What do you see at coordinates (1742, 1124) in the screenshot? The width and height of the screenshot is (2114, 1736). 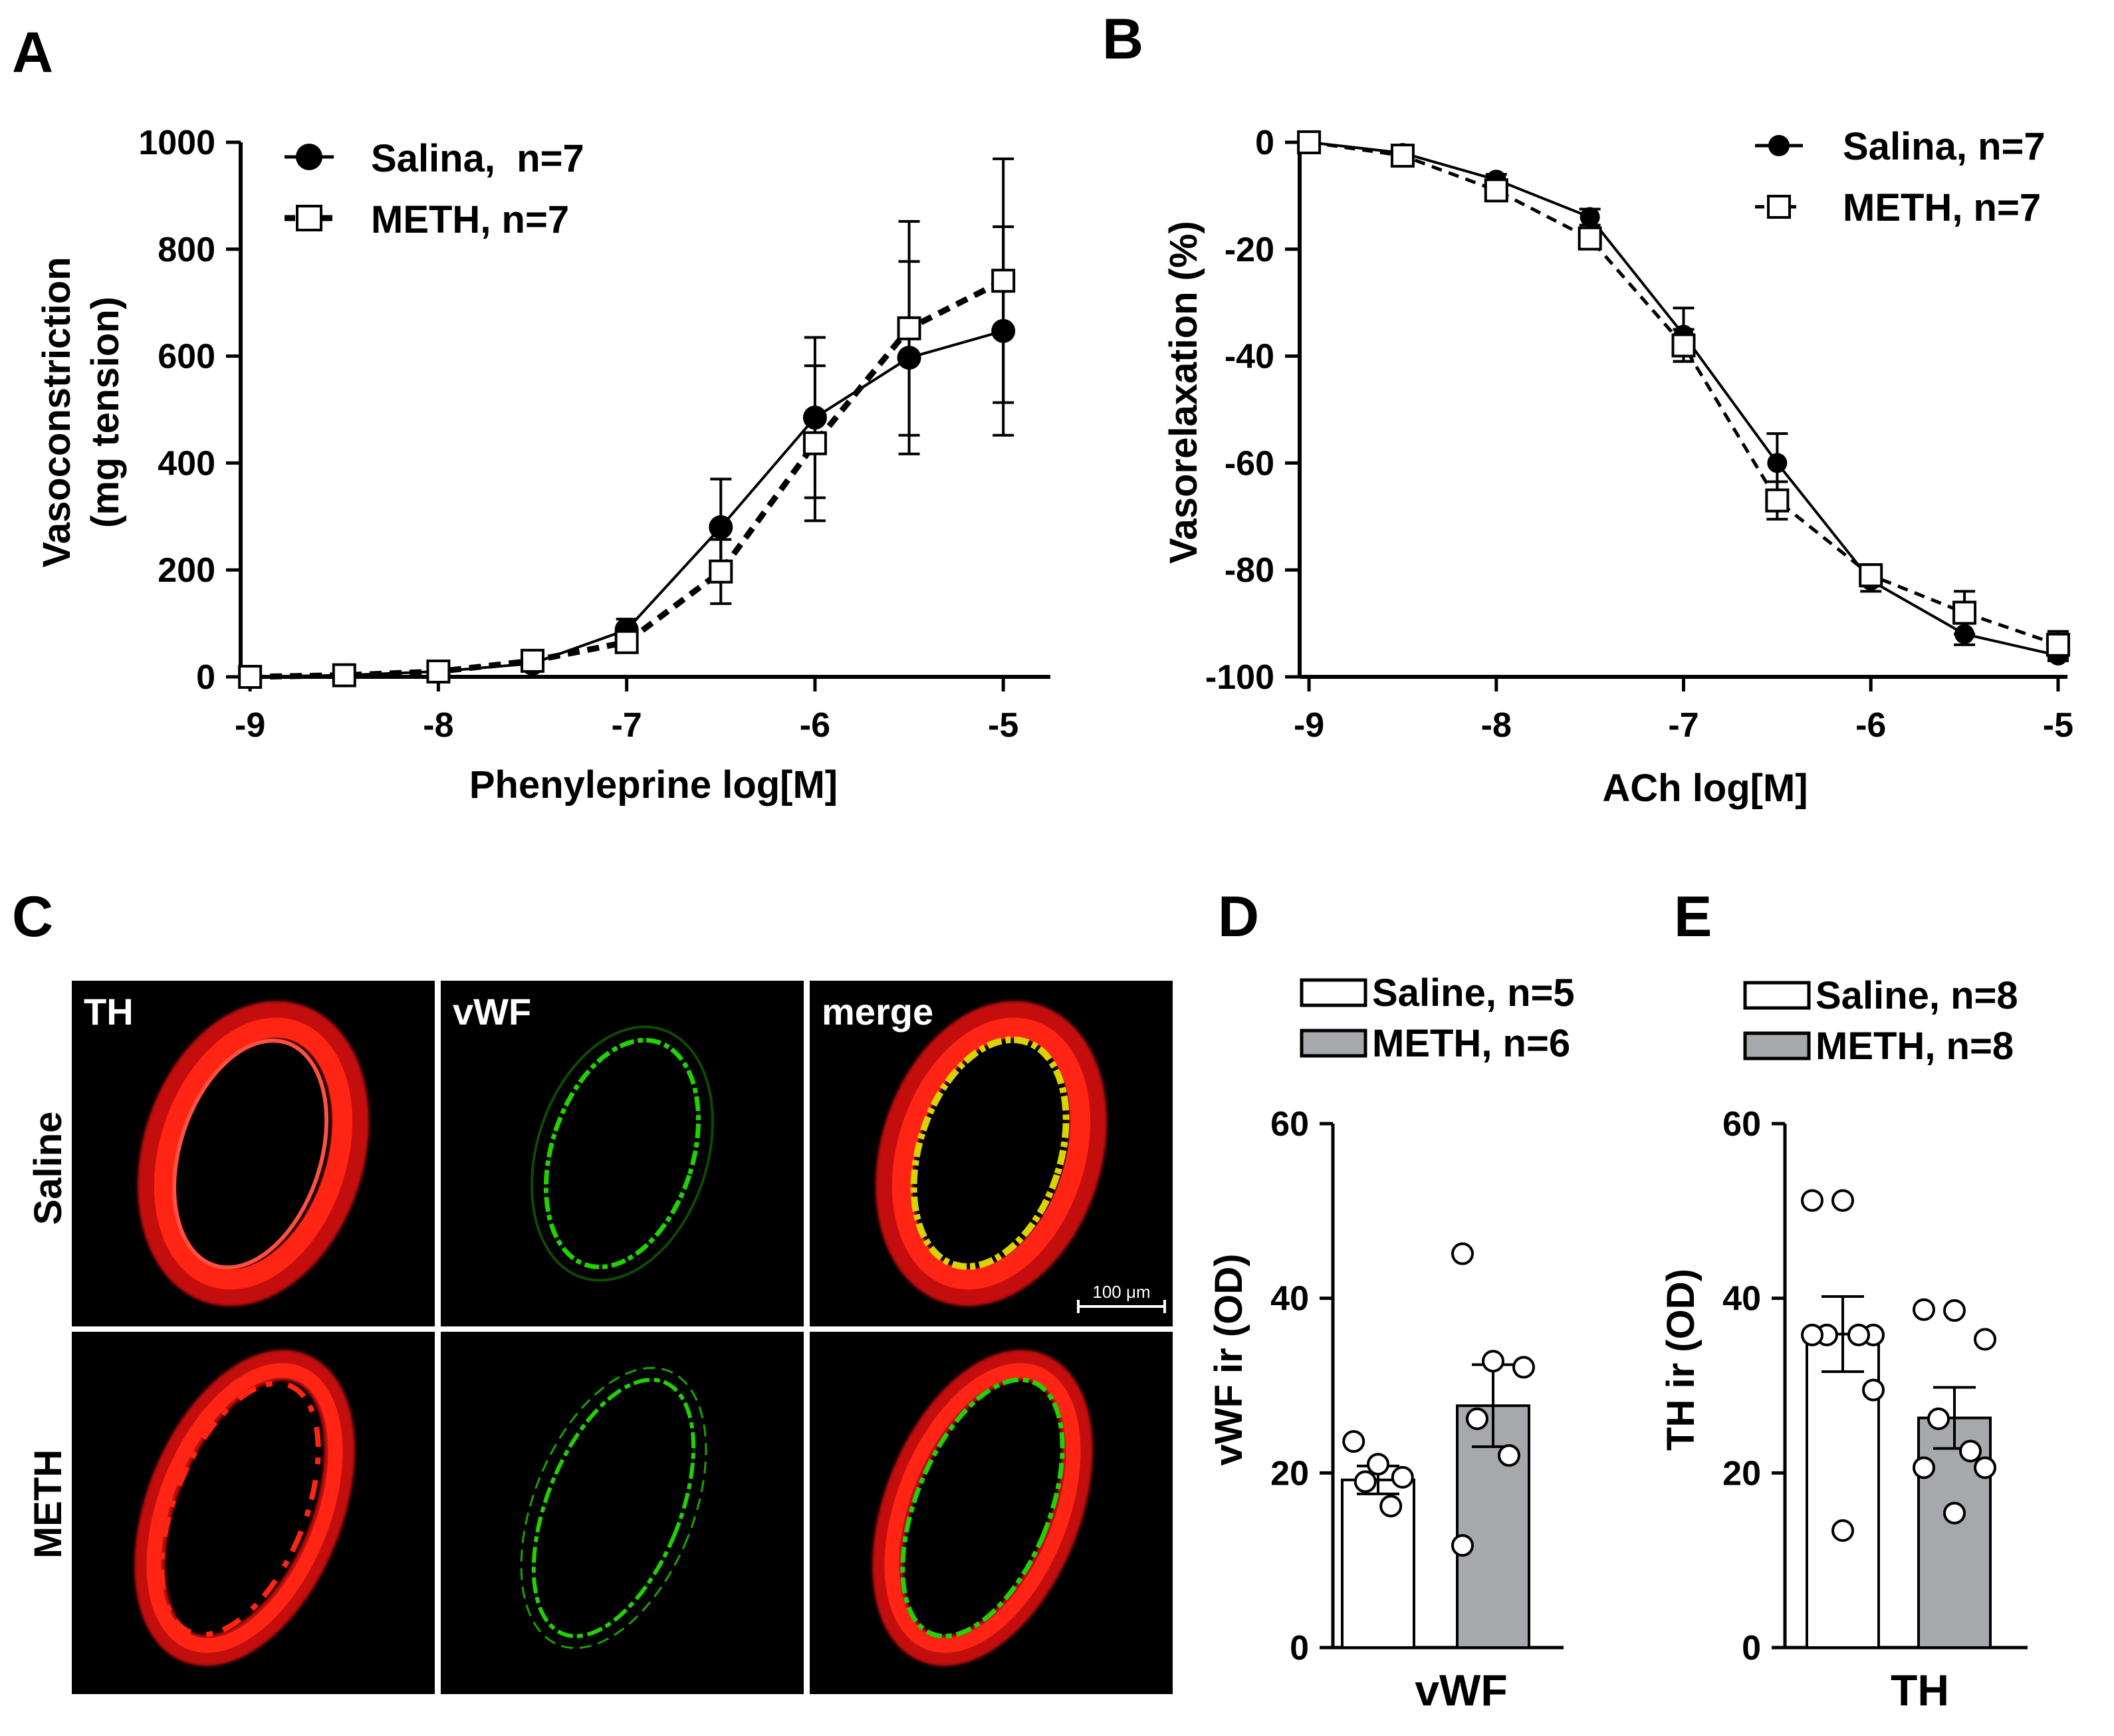 I see `y-tick-label: 60` at bounding box center [1742, 1124].